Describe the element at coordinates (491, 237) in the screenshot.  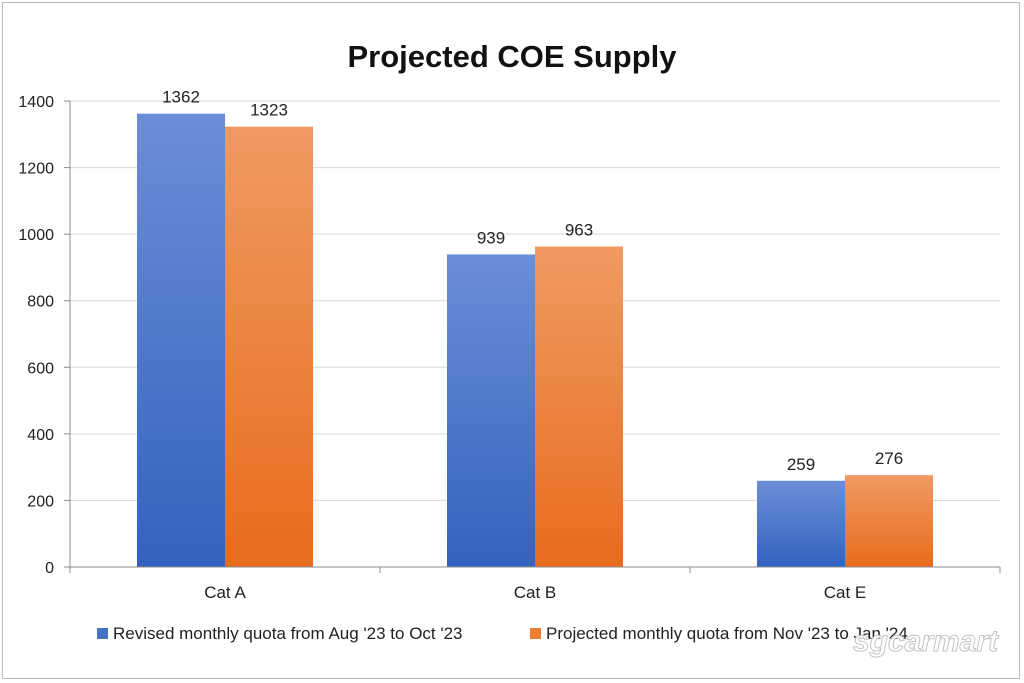
I see `data-label: 939` at that location.